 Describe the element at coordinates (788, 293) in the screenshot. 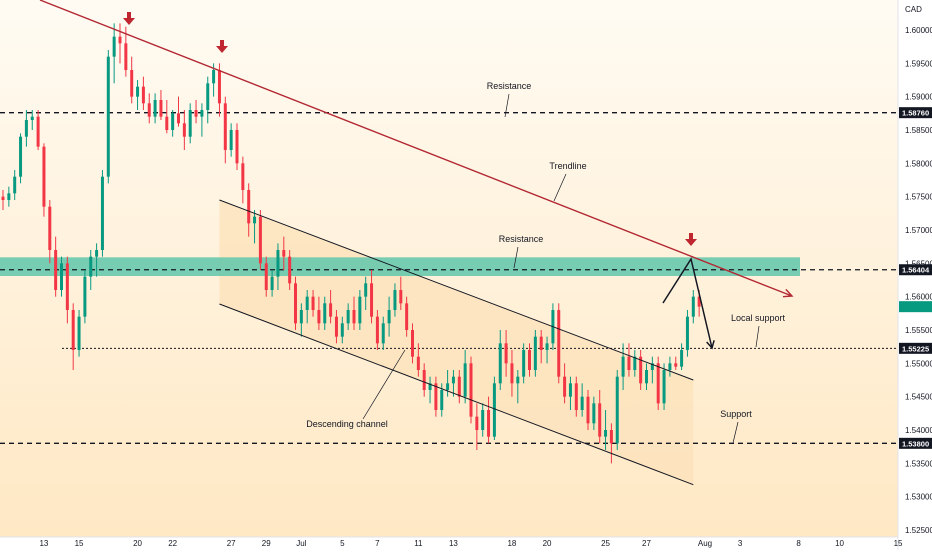

I see `trendline-arrowhead` at that location.